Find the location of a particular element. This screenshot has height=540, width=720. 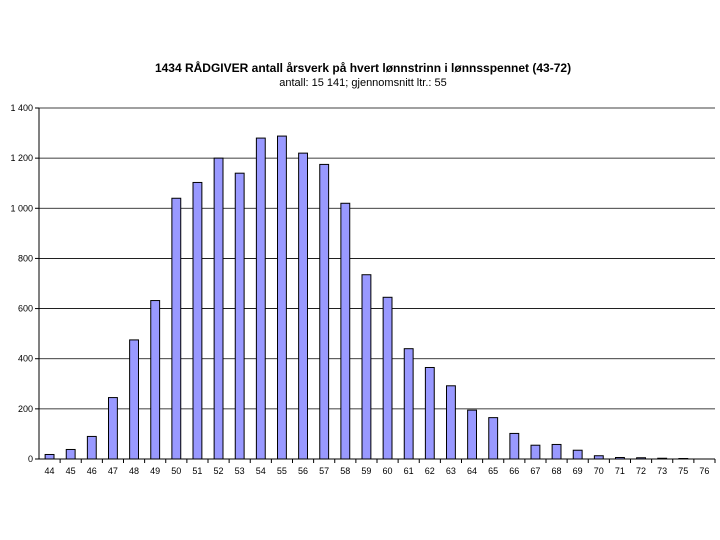

x-tick-label: 61 is located at coordinates (409, 471).